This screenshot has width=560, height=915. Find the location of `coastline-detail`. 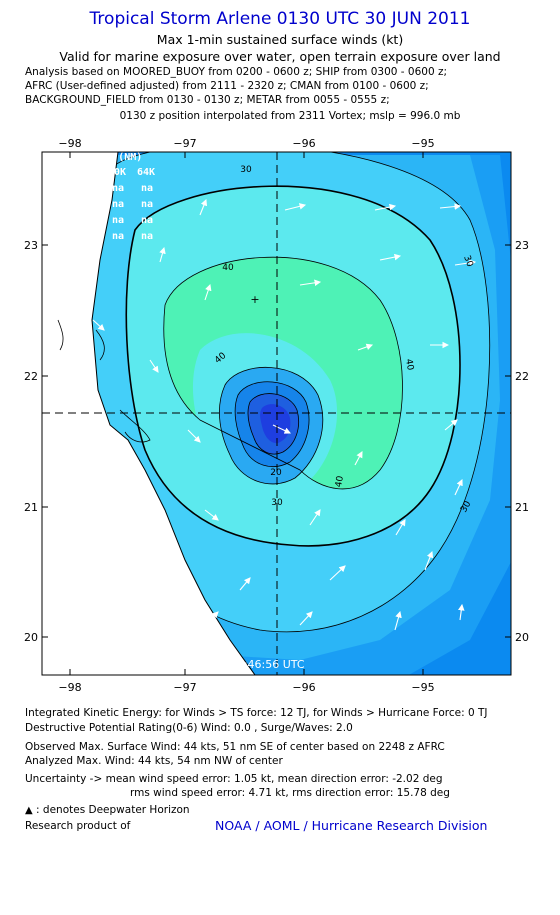

coastline-detail is located at coordinates (104, 381).